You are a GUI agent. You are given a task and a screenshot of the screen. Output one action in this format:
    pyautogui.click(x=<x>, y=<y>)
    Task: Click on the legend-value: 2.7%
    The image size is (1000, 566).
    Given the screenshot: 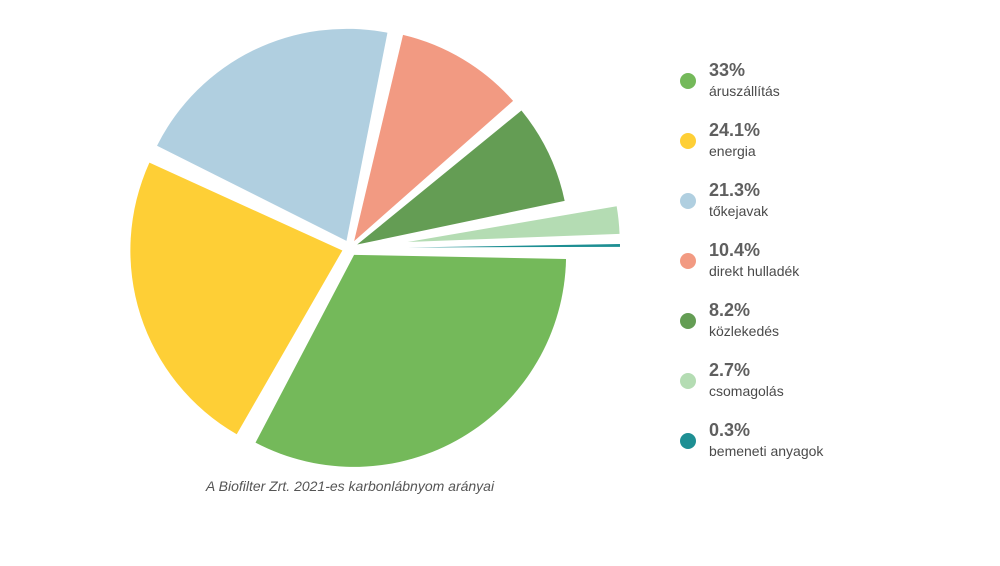 What is the action you would take?
    pyautogui.click(x=730, y=370)
    